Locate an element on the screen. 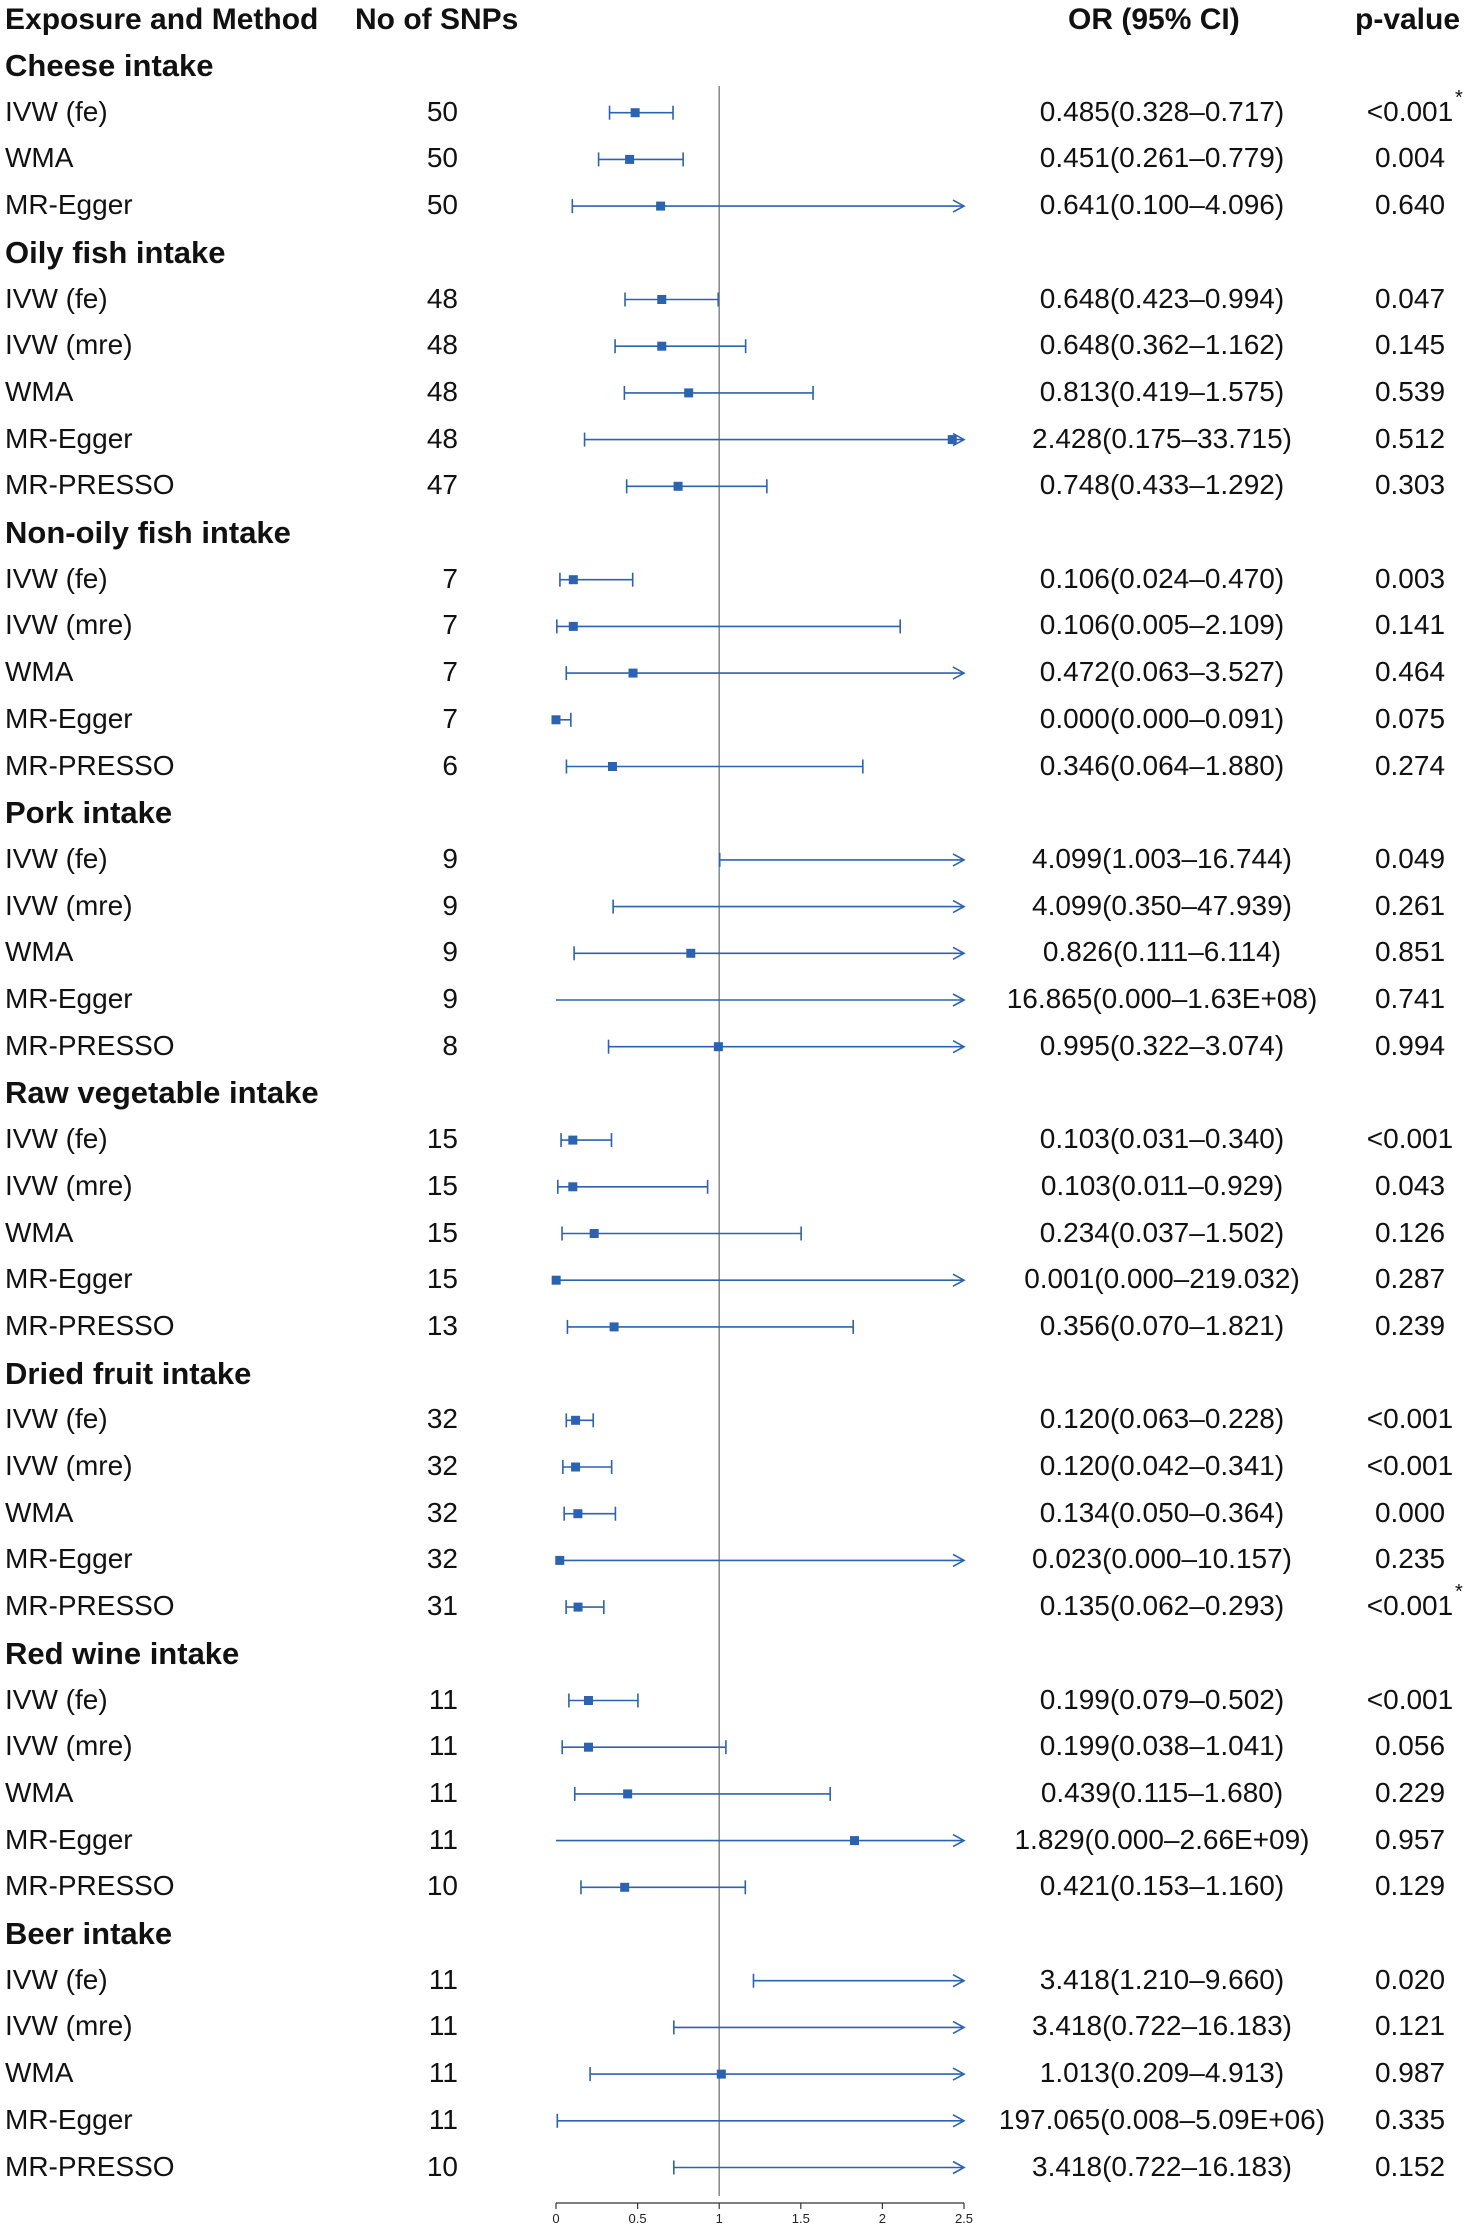 The image size is (1477, 2227). group-title: Dried fruit intake is located at coordinates (128, 1373).